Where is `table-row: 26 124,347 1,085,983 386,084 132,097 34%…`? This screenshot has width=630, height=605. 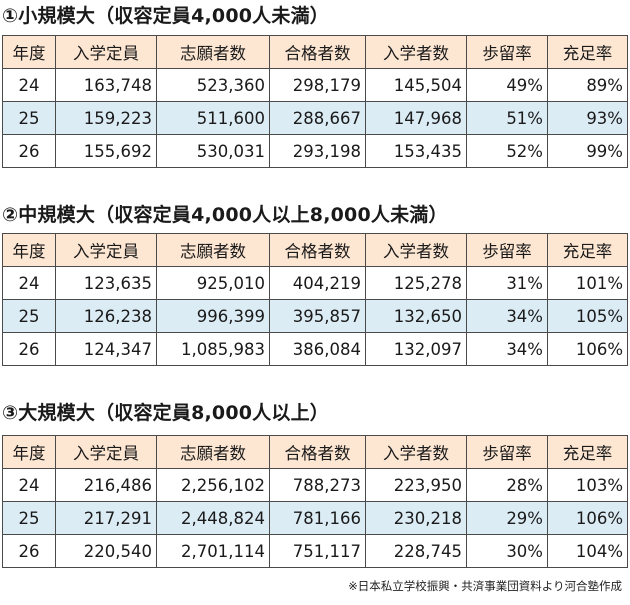 table-row: 26 124,347 1,085,983 386,084 132,097 34%… is located at coordinates (315, 349).